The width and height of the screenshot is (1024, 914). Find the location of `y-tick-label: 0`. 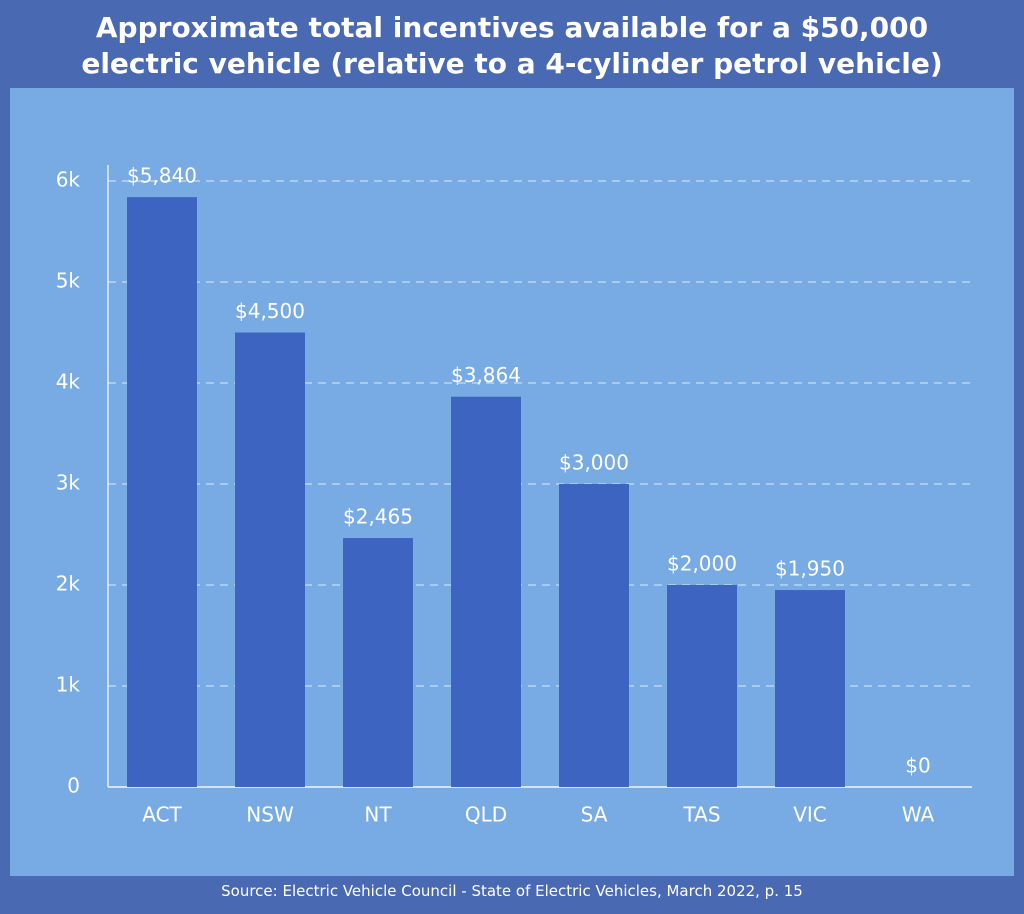

y-tick-label: 0 is located at coordinates (73, 786).